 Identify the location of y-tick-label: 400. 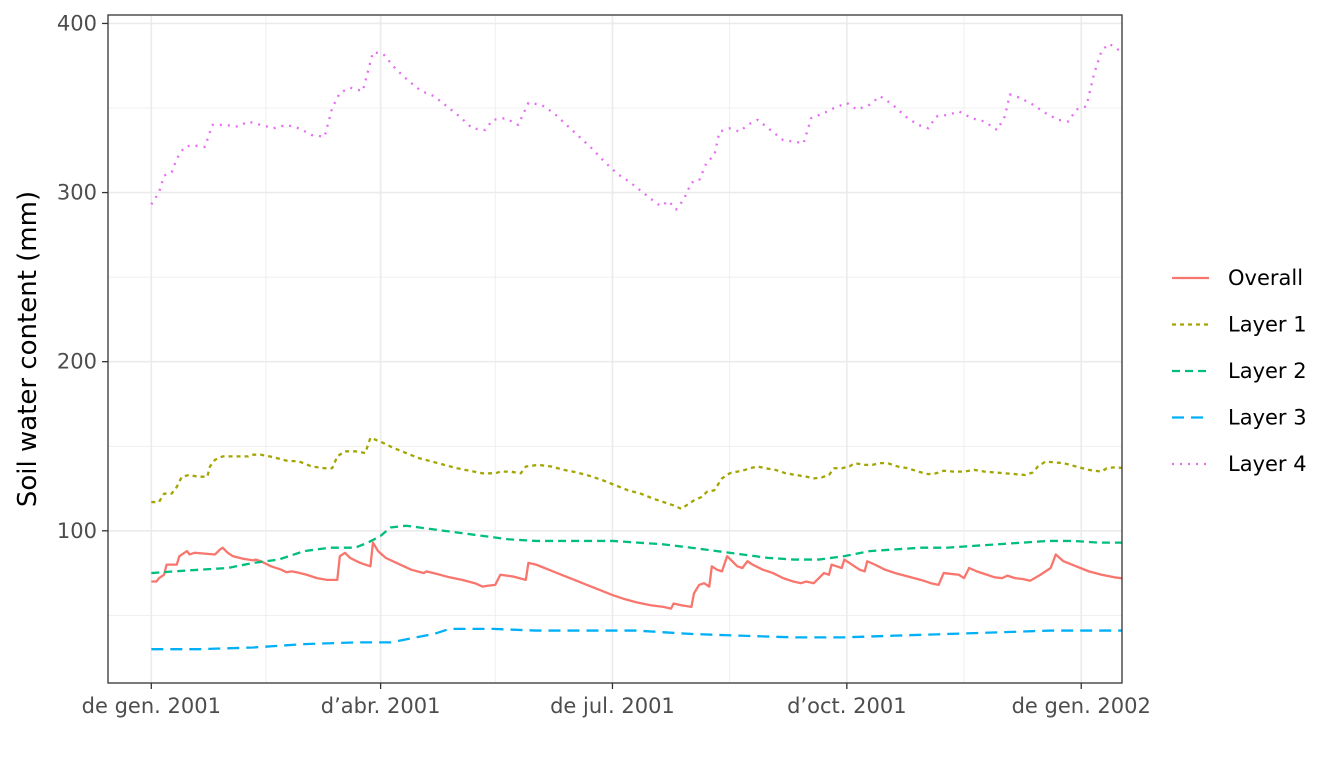
(77, 23).